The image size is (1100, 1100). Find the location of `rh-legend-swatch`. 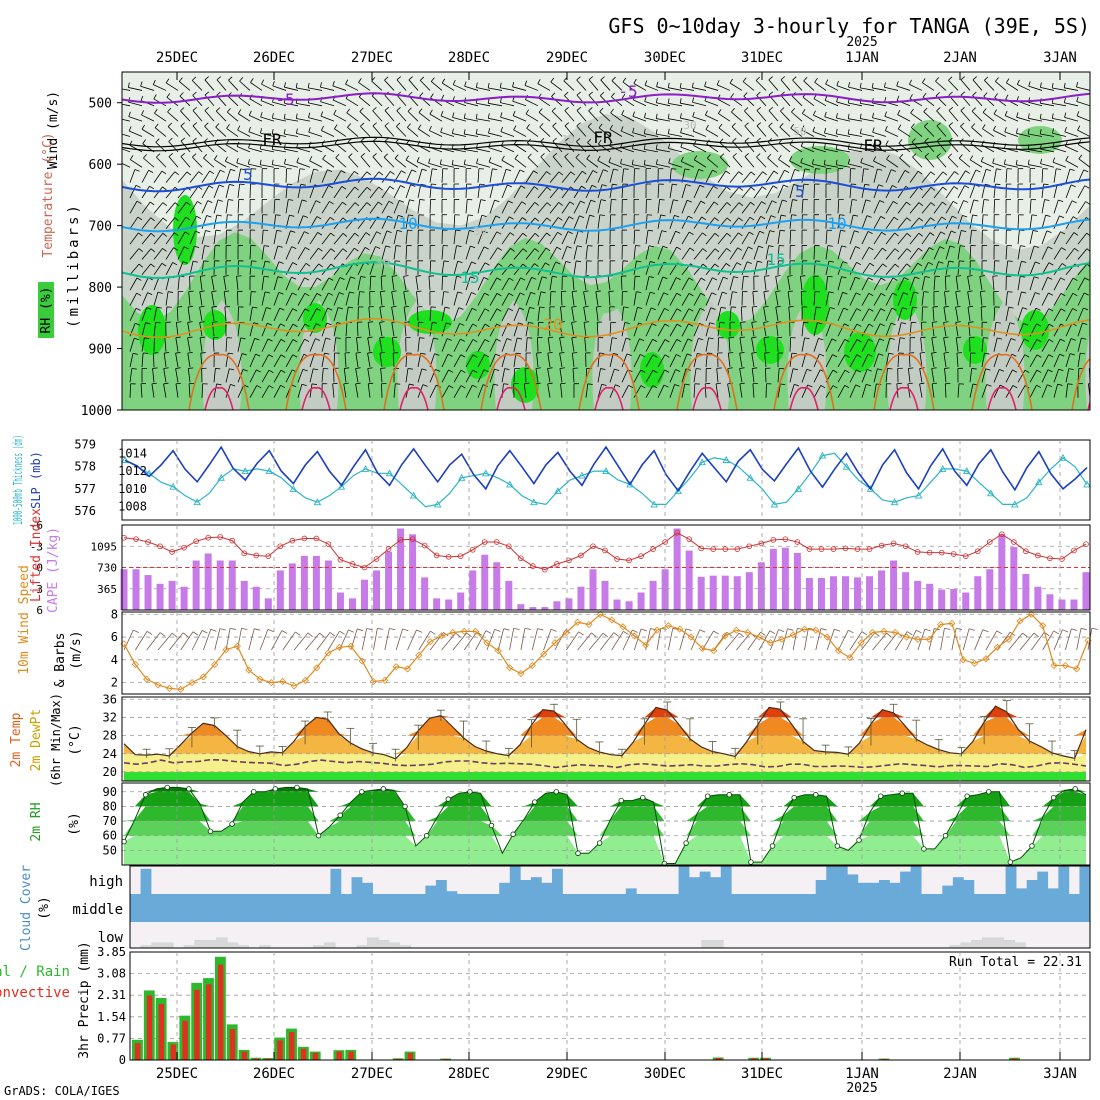

rh-legend-swatch is located at coordinates (46, 310).